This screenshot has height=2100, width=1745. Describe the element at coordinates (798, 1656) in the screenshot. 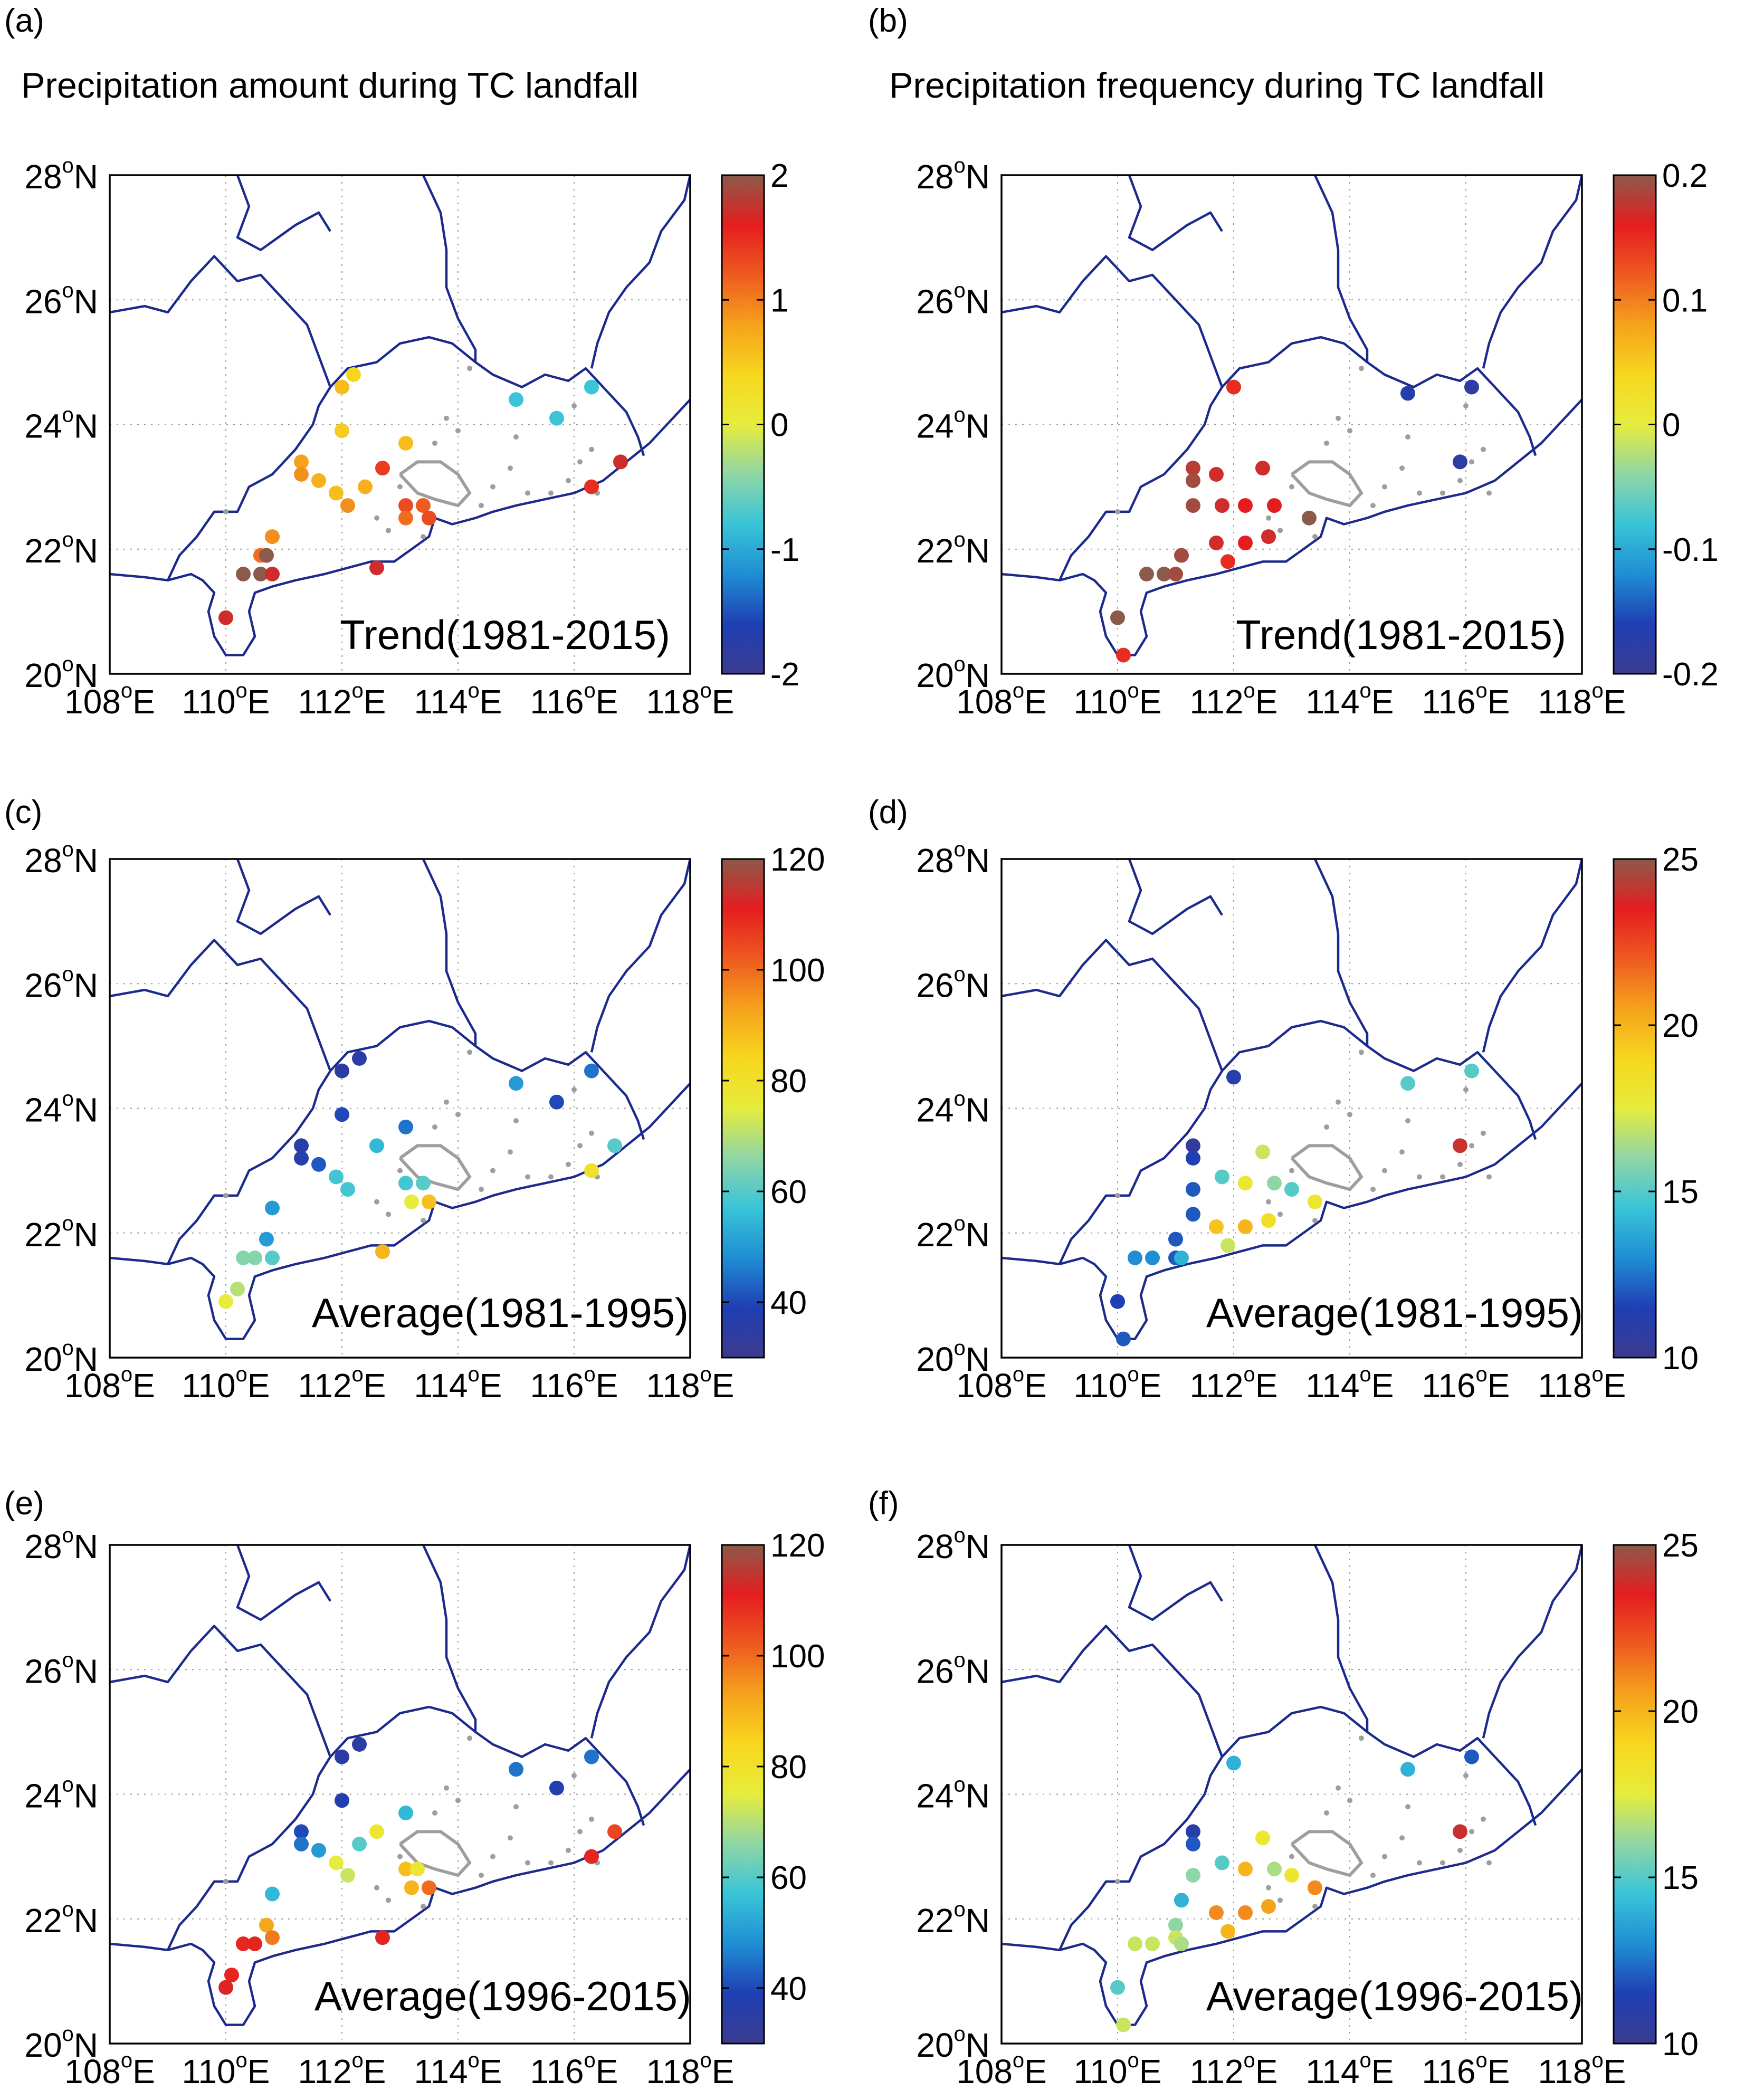

I see `colorbar-tick-label: 100` at that location.